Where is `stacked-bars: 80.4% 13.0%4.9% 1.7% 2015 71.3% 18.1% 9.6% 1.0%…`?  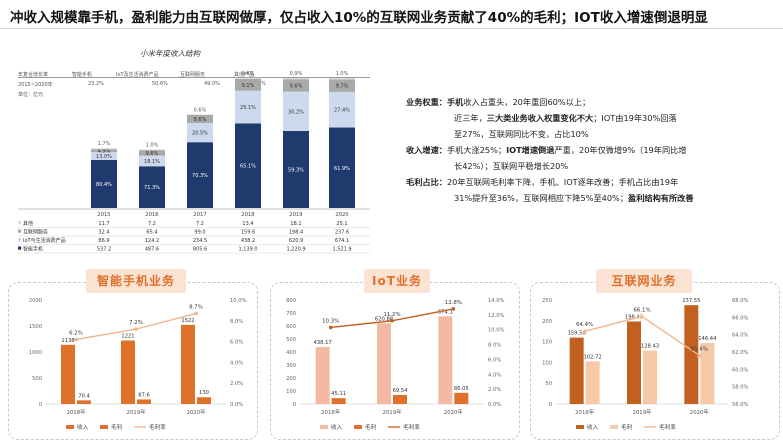 stacked-bars: 80.4% 13.0%4.9% 1.7% 2015 71.3% 18.1% 9.6% 1.0%… is located at coordinates (194, 144).